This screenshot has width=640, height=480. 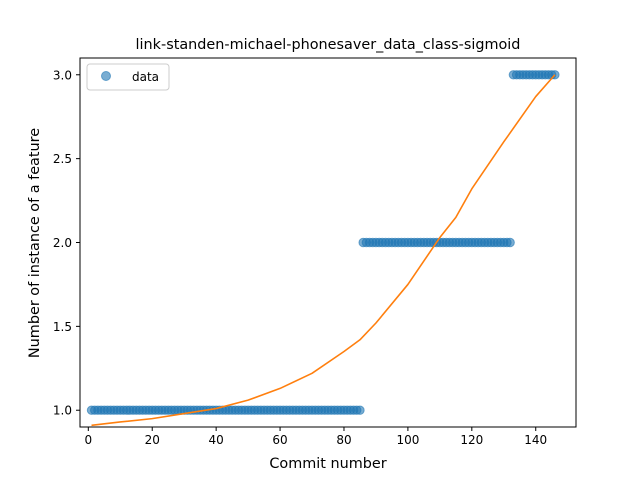 What do you see at coordinates (88, 440) in the screenshot?
I see `x-tick-label: 0` at bounding box center [88, 440].